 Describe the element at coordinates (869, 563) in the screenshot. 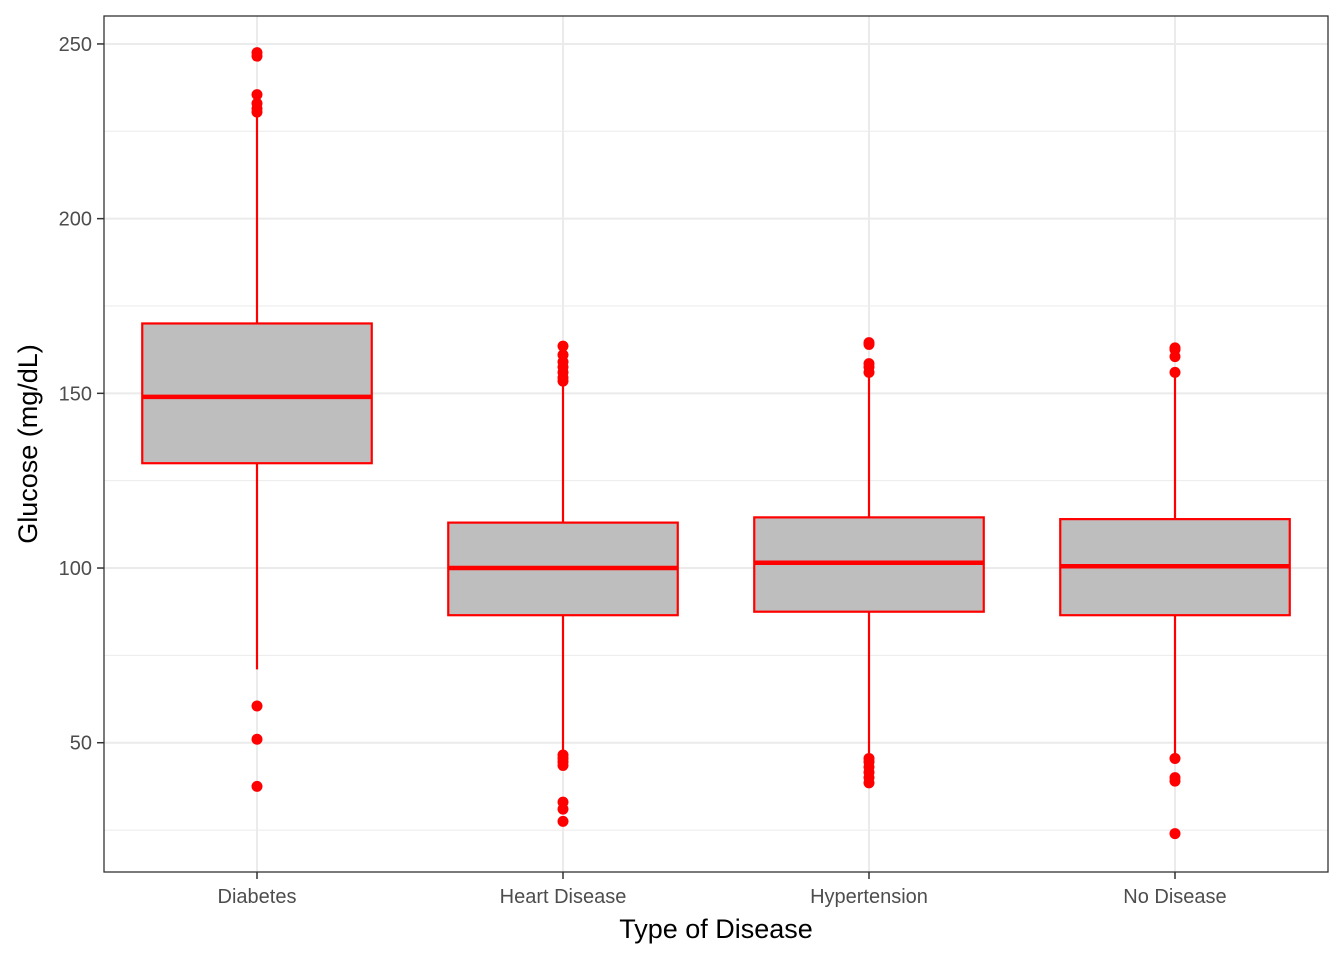

I see `box-hypertension` at that location.